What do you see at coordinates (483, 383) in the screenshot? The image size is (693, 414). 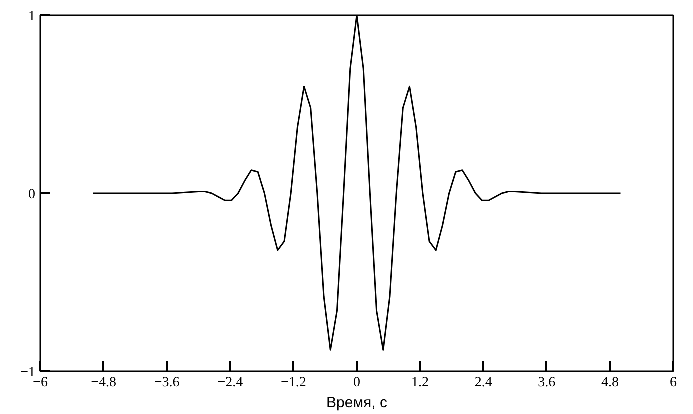 I see `x-tick-label: 2.4` at bounding box center [483, 383].